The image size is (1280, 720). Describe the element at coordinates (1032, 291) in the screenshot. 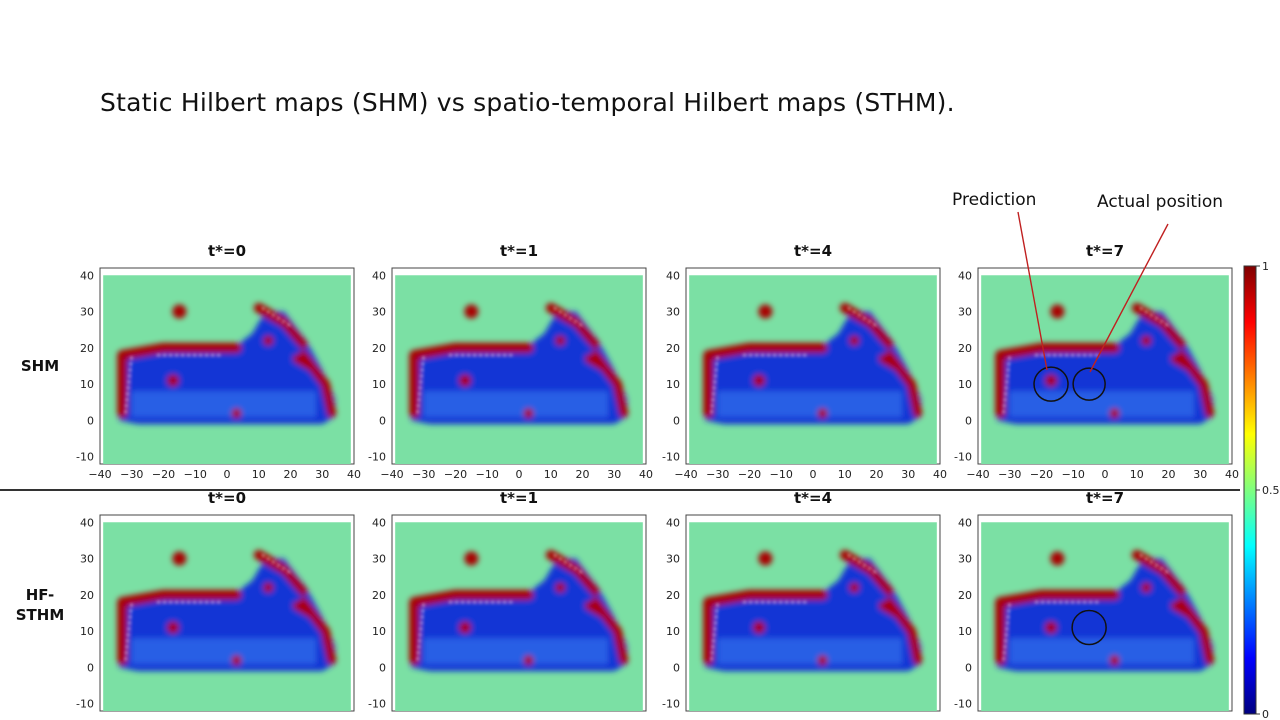

I see `prediction-pointer` at that location.